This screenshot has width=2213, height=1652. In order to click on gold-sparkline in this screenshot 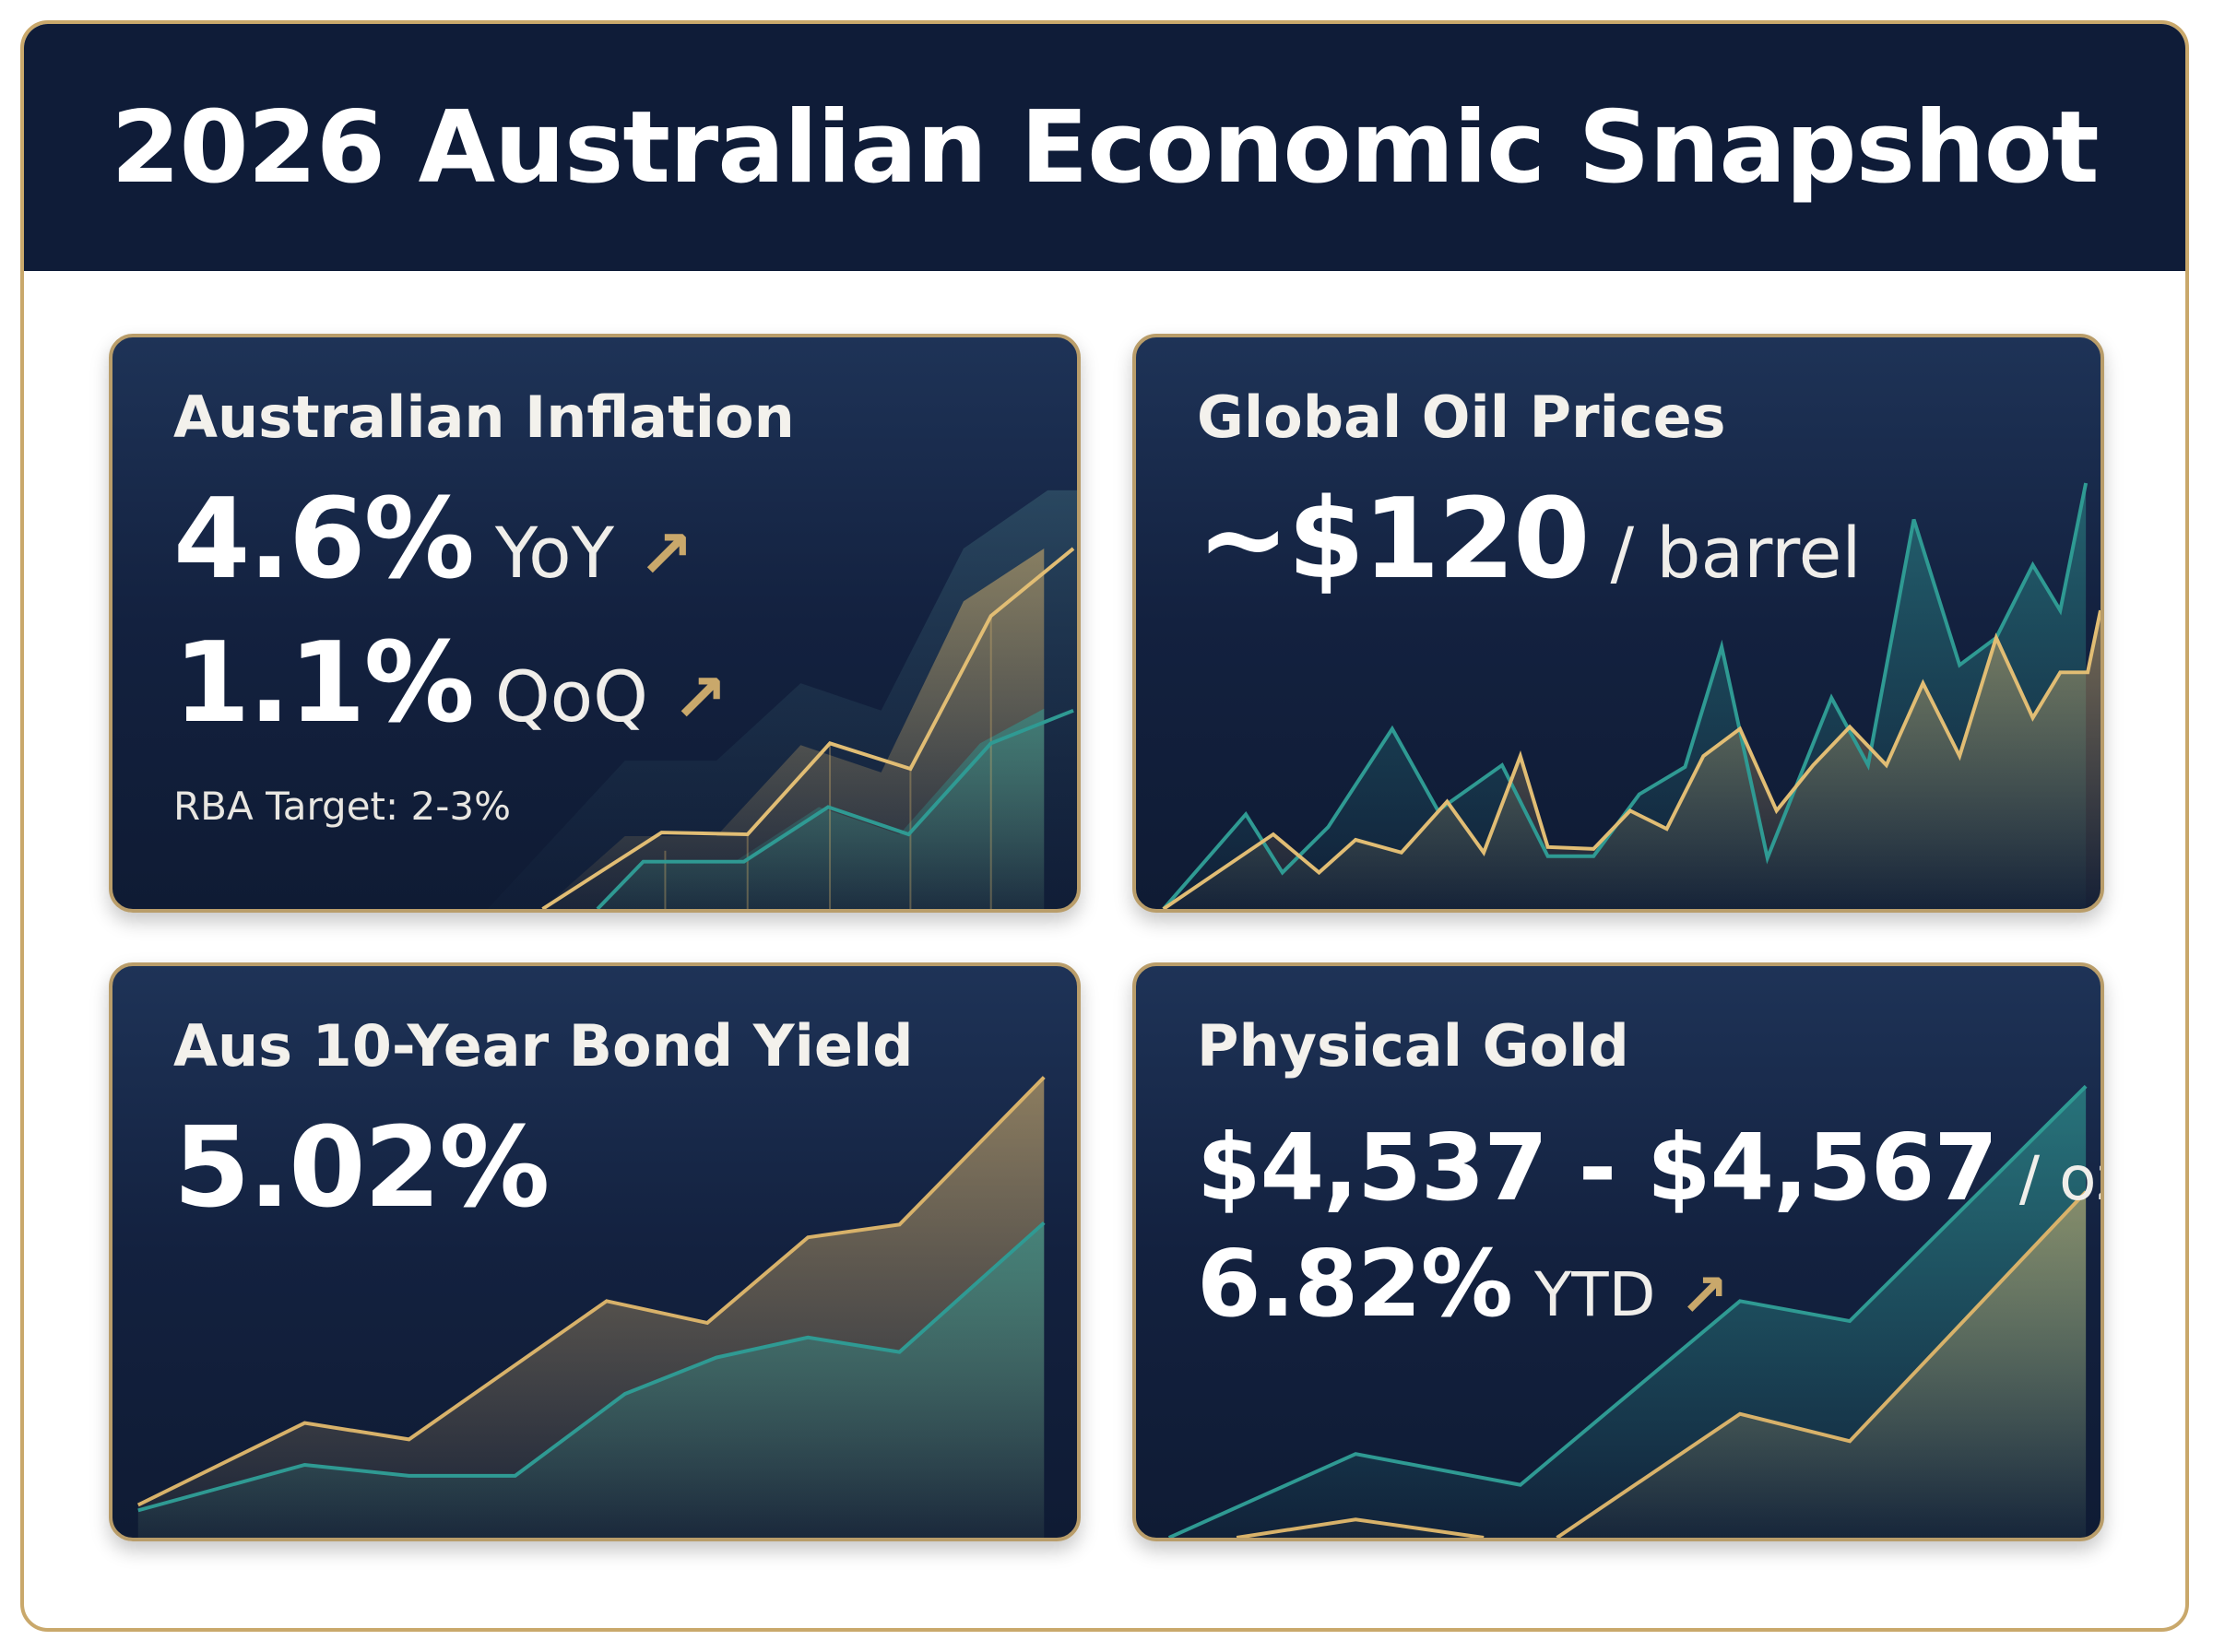, I will do `click(1627, 1311)`.